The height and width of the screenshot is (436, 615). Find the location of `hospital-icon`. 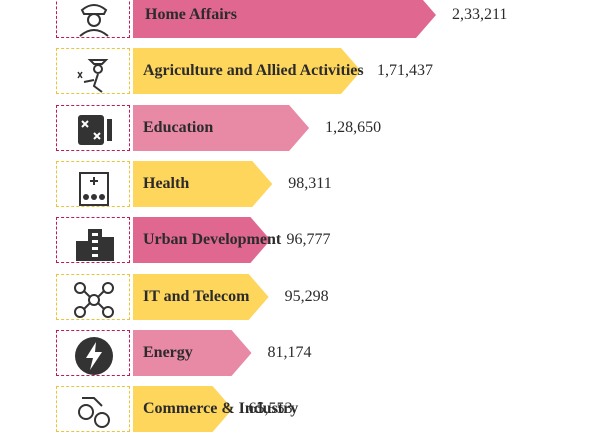

hospital-icon is located at coordinates (94, 188).